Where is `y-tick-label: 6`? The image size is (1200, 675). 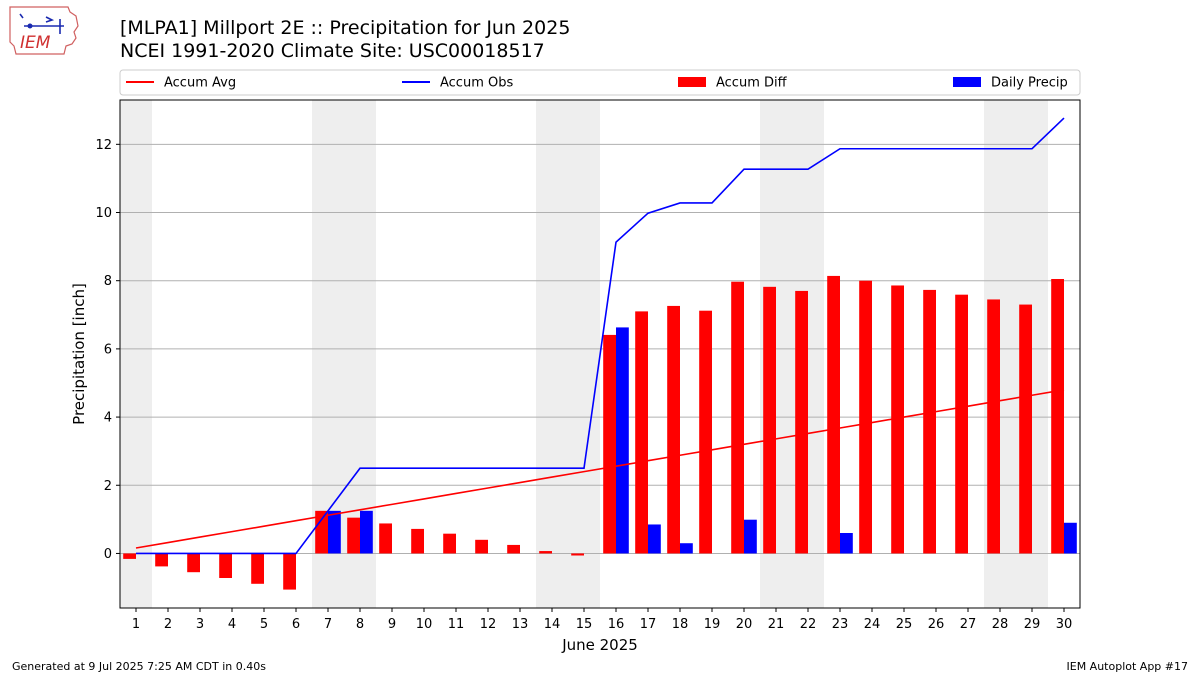
y-tick-label: 6 is located at coordinates (108, 349).